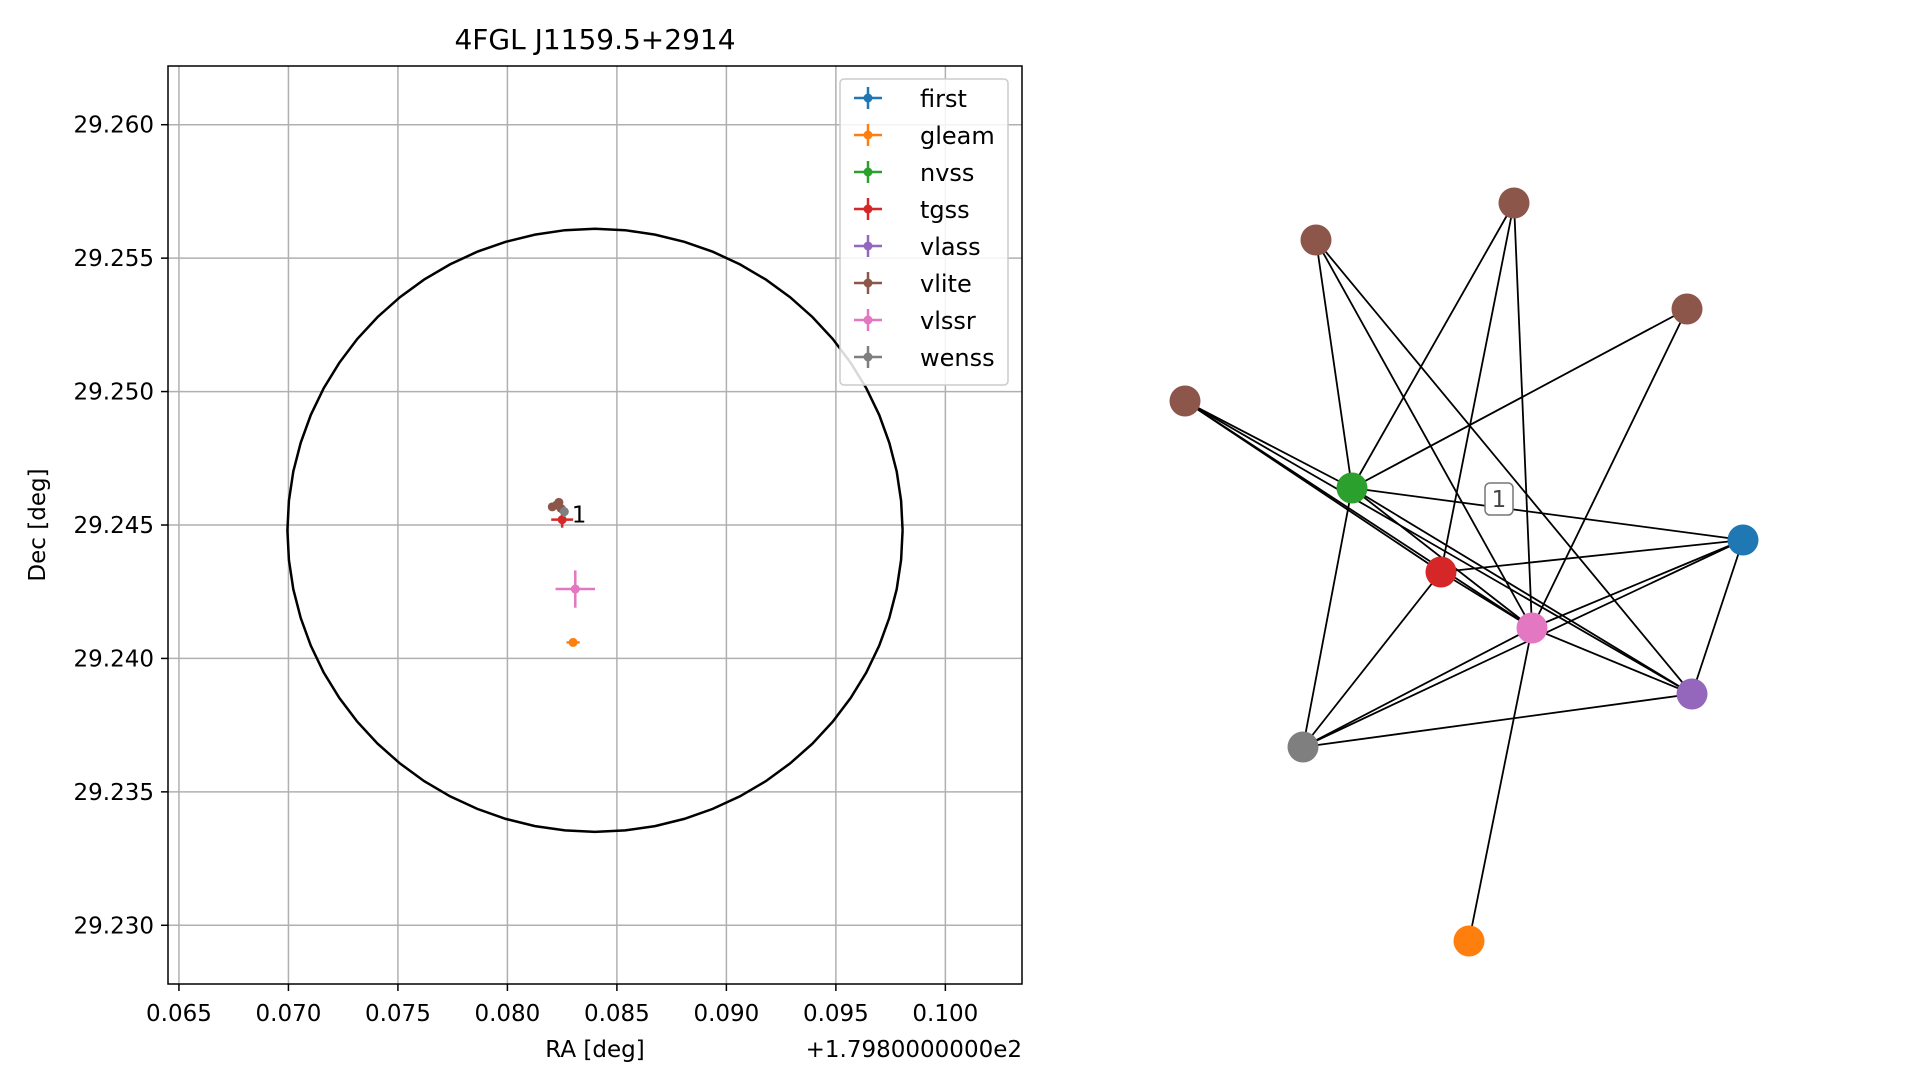  What do you see at coordinates (114, 926) in the screenshot?
I see `y-tick-label: 29.230` at bounding box center [114, 926].